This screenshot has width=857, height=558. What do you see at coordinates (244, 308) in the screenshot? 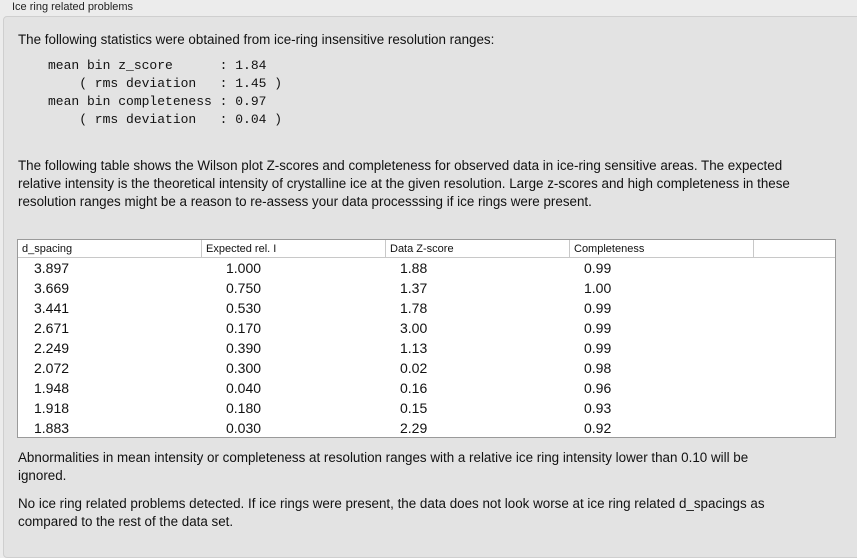
I see `table-cell: 0.530` at bounding box center [244, 308].